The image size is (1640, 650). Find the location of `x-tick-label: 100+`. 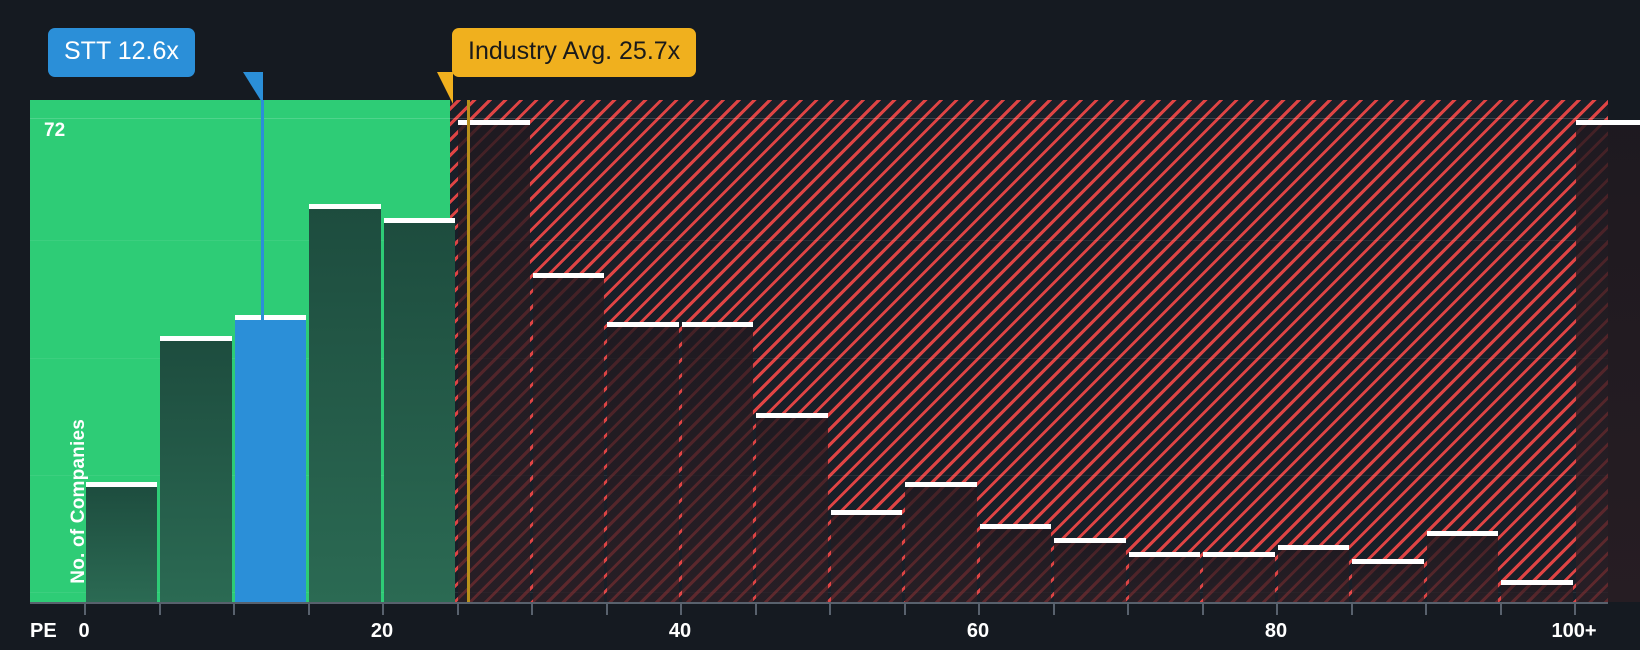

x-tick-label: 100+ is located at coordinates (1574, 631).